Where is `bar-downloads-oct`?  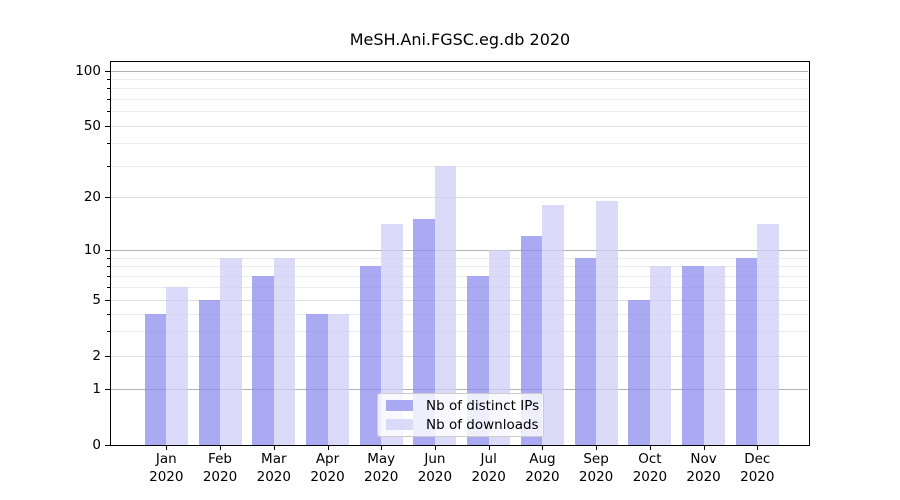 bar-downloads-oct is located at coordinates (660, 355).